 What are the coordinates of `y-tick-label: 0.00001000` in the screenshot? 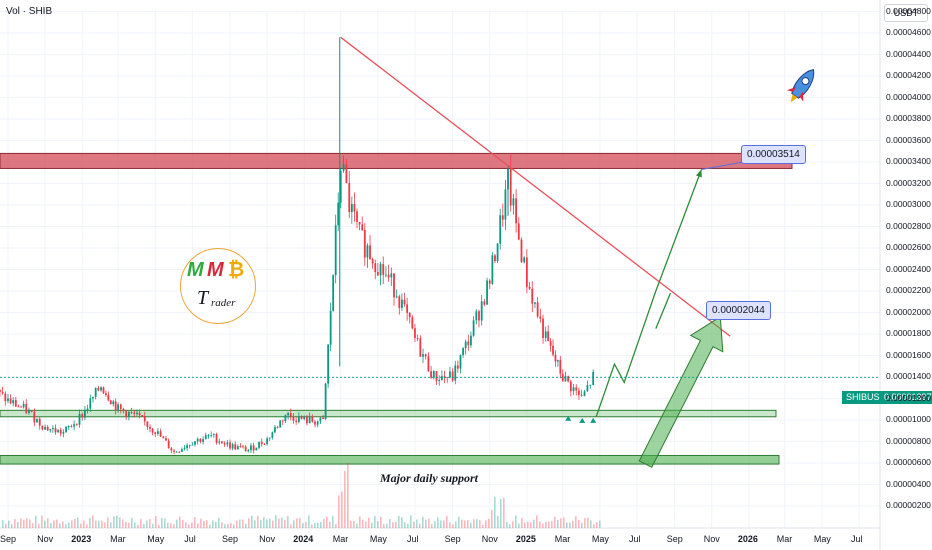 It's located at (908, 419).